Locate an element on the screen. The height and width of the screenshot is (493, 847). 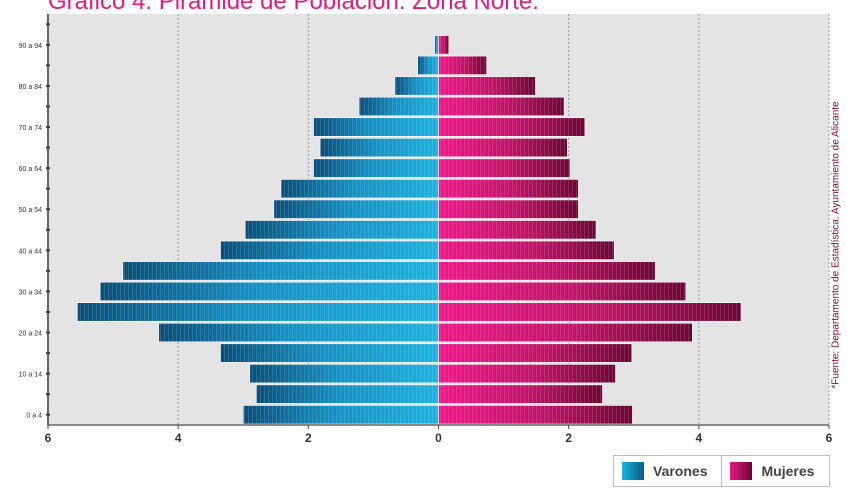
y-tick-label: 30 a 34 is located at coordinates (30, 292).